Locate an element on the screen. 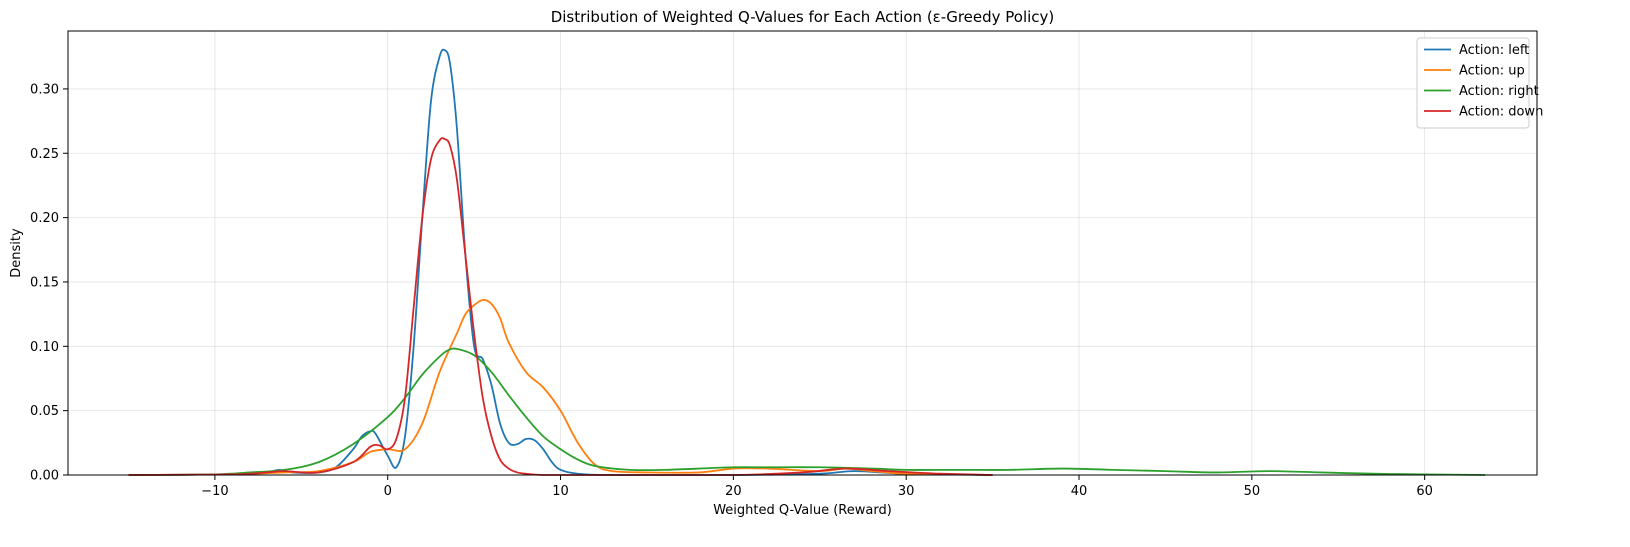 The image size is (1630, 547). x-tick-label: −10 is located at coordinates (214, 491).